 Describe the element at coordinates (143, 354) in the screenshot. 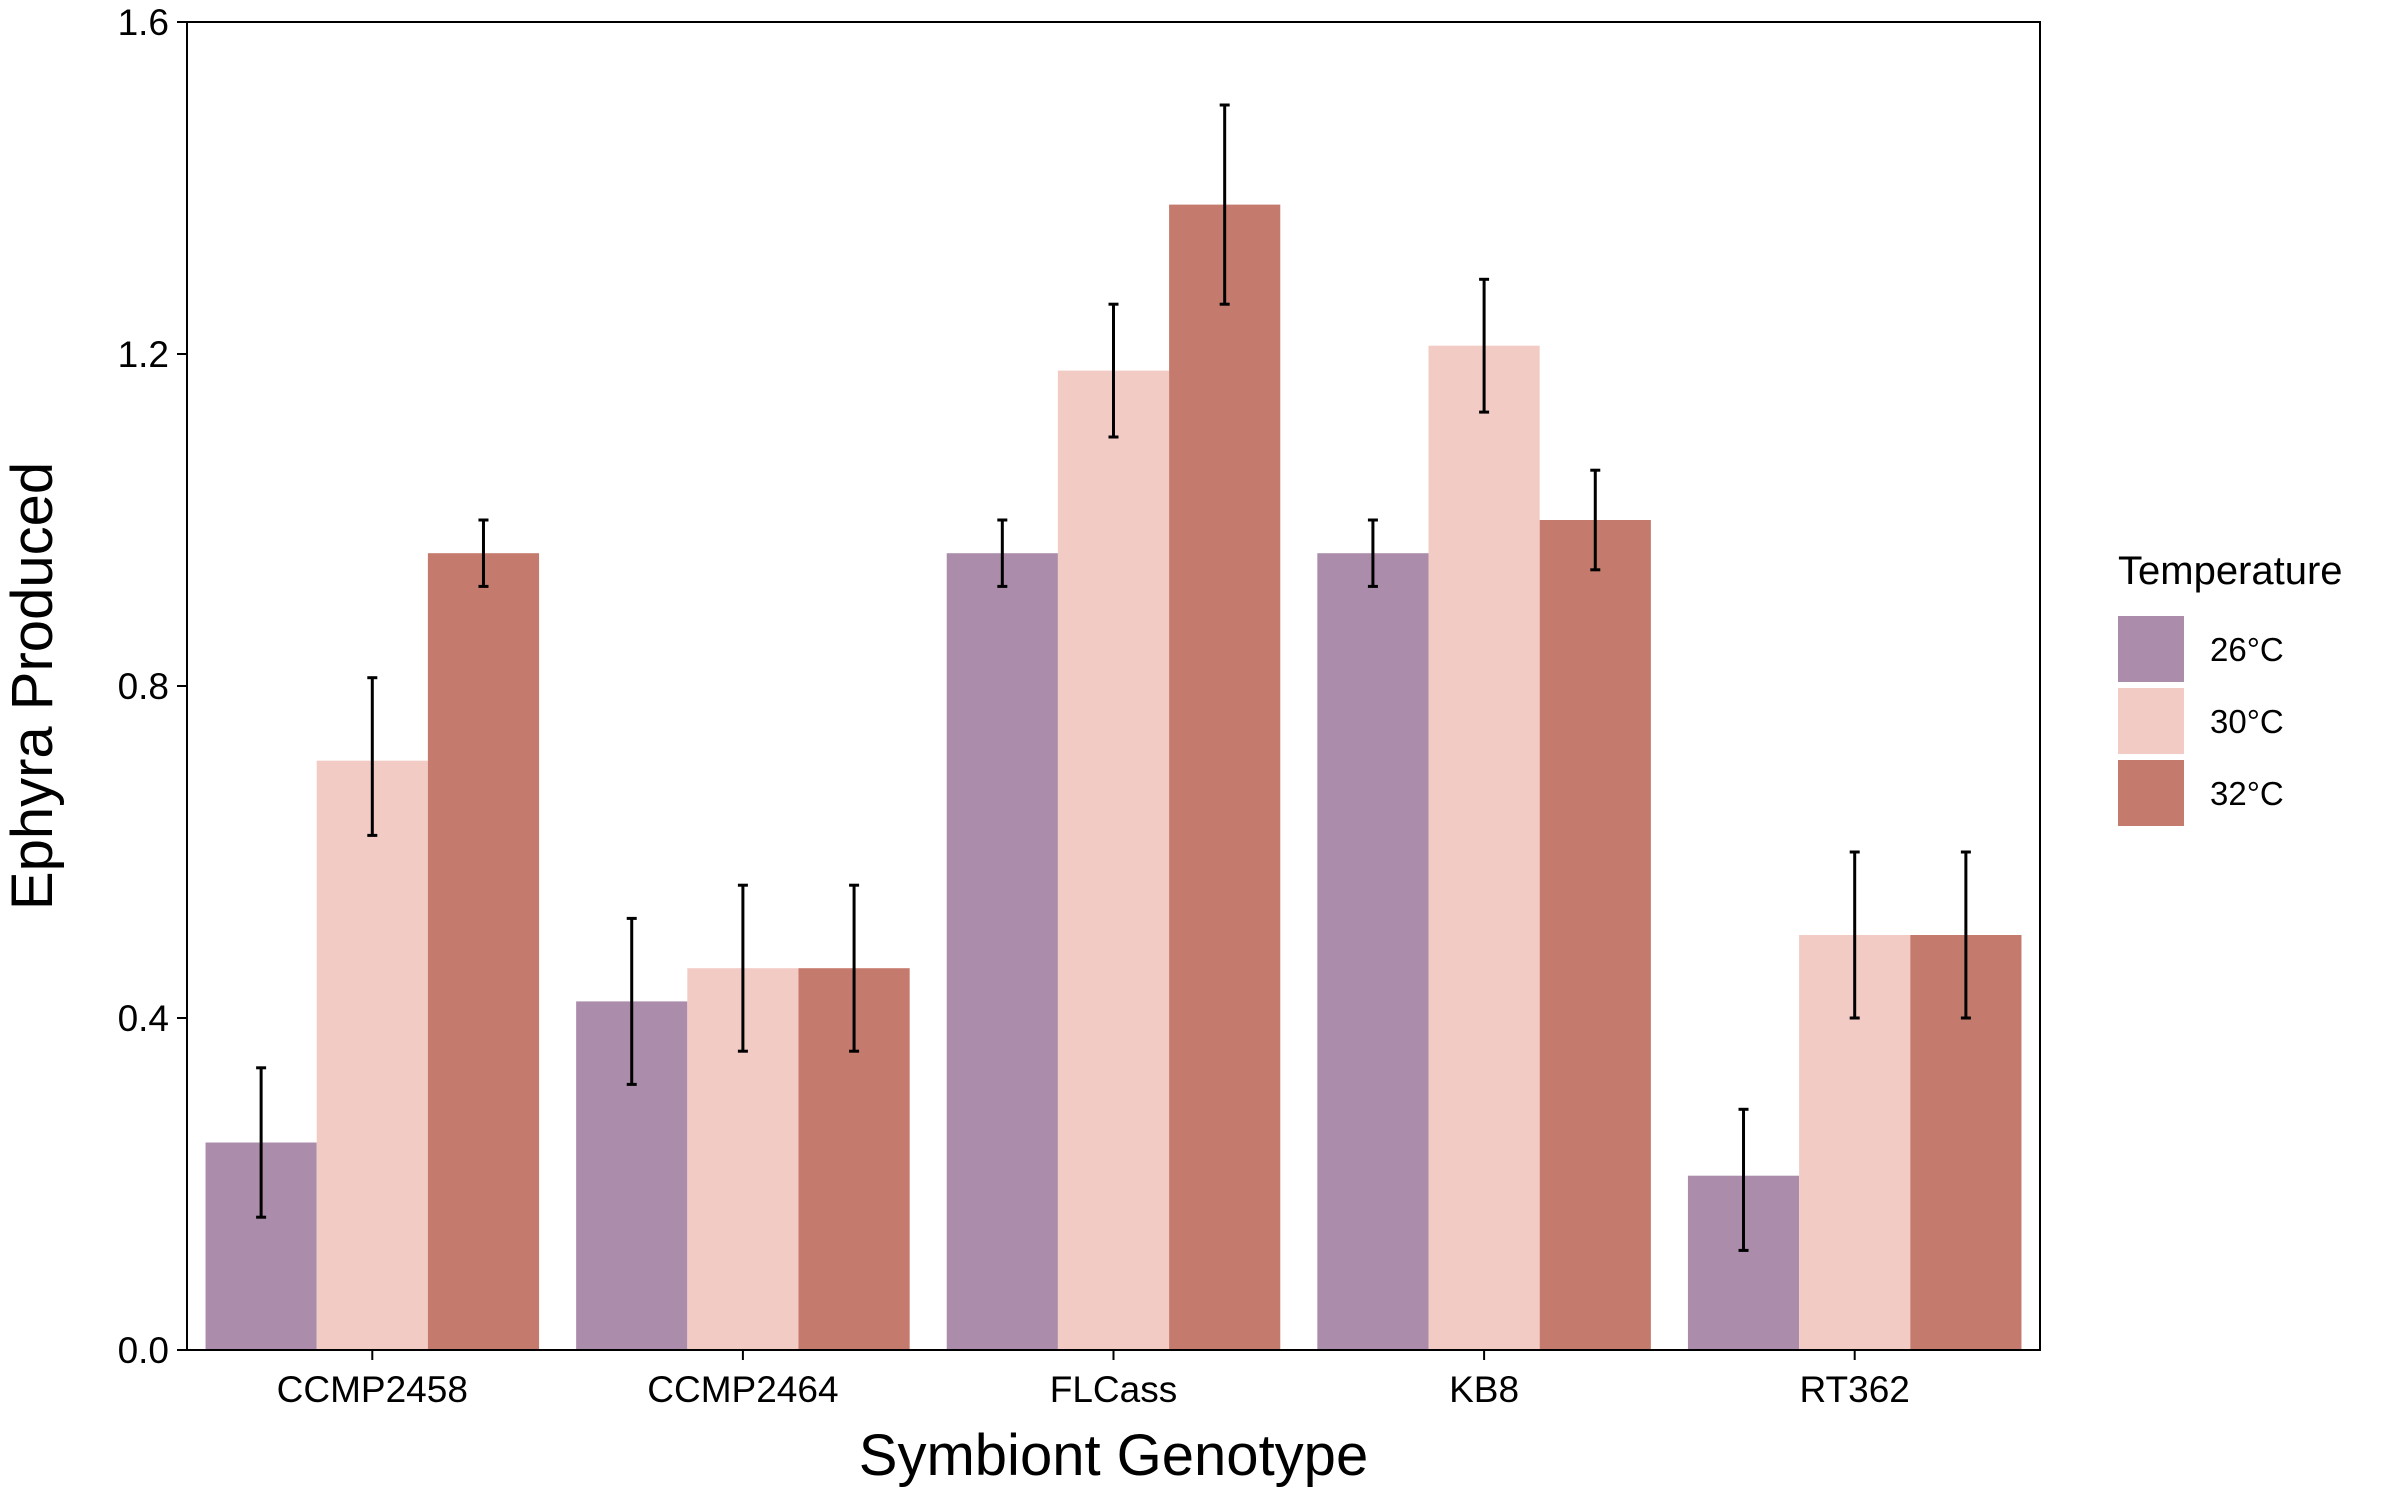

I see `y-tick-label: 1.2` at that location.